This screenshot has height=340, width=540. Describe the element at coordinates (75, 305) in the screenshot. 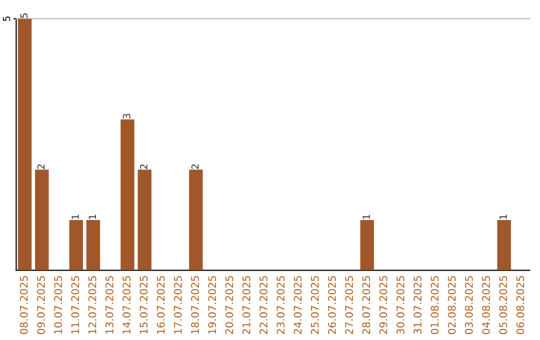

I see `x-tick-label: 11.07.2025` at that location.